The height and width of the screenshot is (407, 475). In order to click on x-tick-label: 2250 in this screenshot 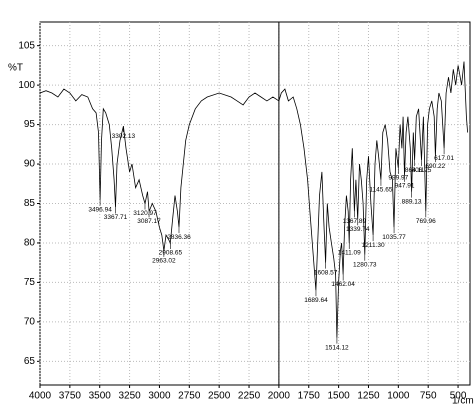, I will do `click(249, 396)`.